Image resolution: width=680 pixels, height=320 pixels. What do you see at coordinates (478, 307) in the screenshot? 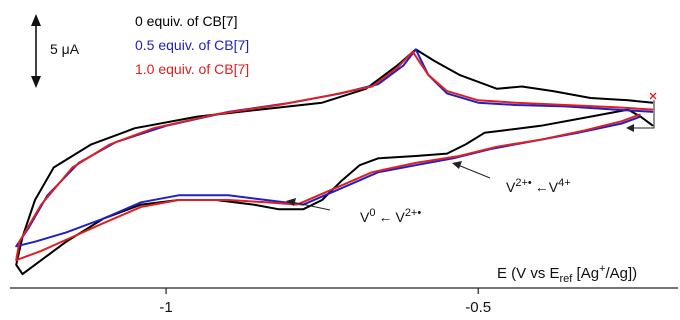
I see `x-tick-label-1: -0.5` at bounding box center [478, 307].